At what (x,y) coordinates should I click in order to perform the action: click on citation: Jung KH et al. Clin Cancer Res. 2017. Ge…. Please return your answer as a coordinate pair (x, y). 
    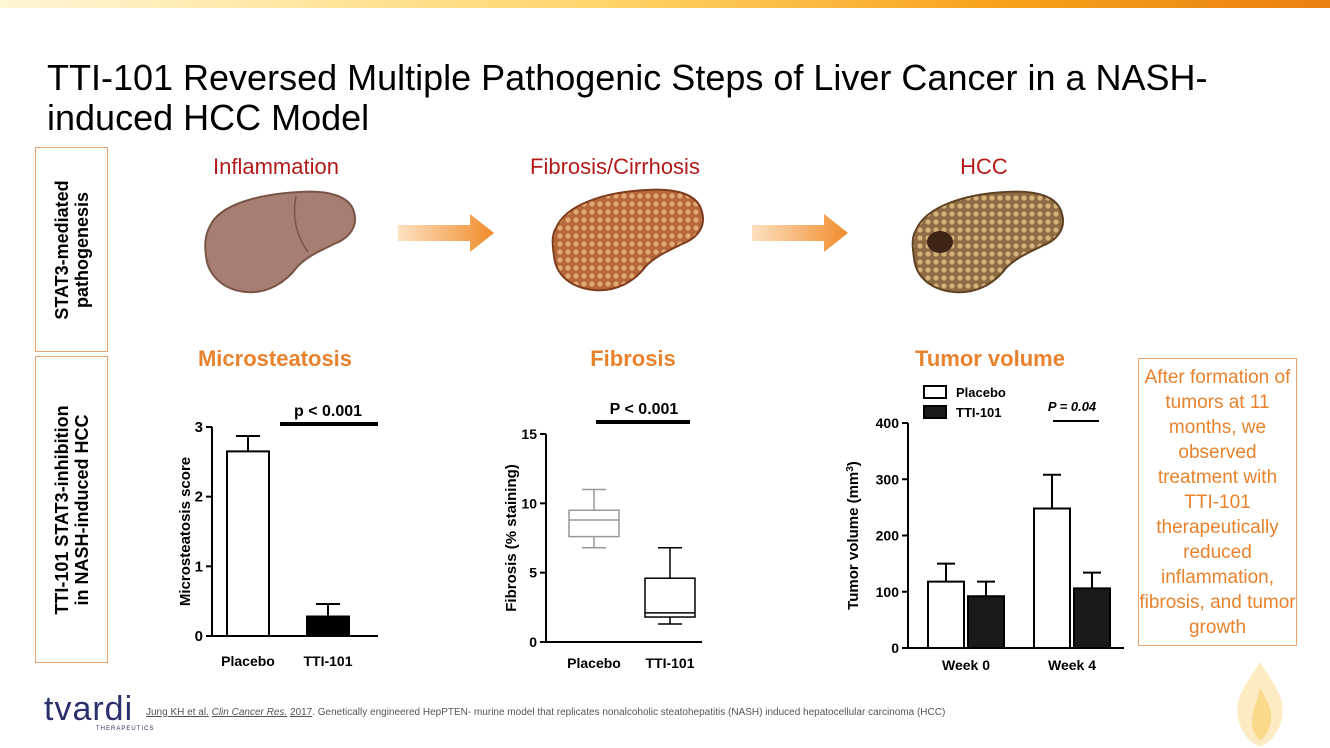
    Looking at the image, I should click on (545, 712).